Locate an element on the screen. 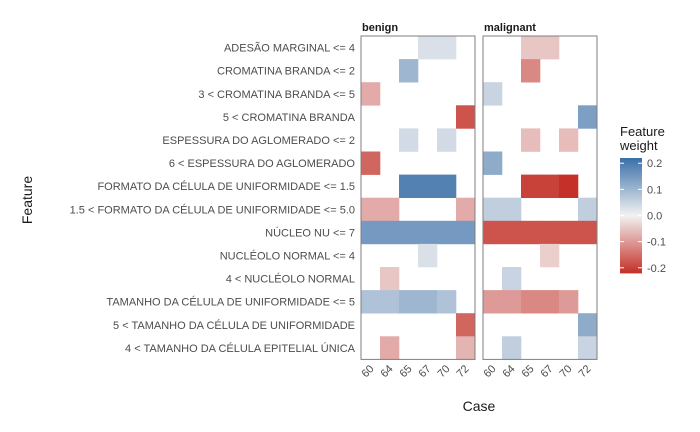 This screenshot has height=432, width=700. legend-tick-label: 0.2 is located at coordinates (654, 164).